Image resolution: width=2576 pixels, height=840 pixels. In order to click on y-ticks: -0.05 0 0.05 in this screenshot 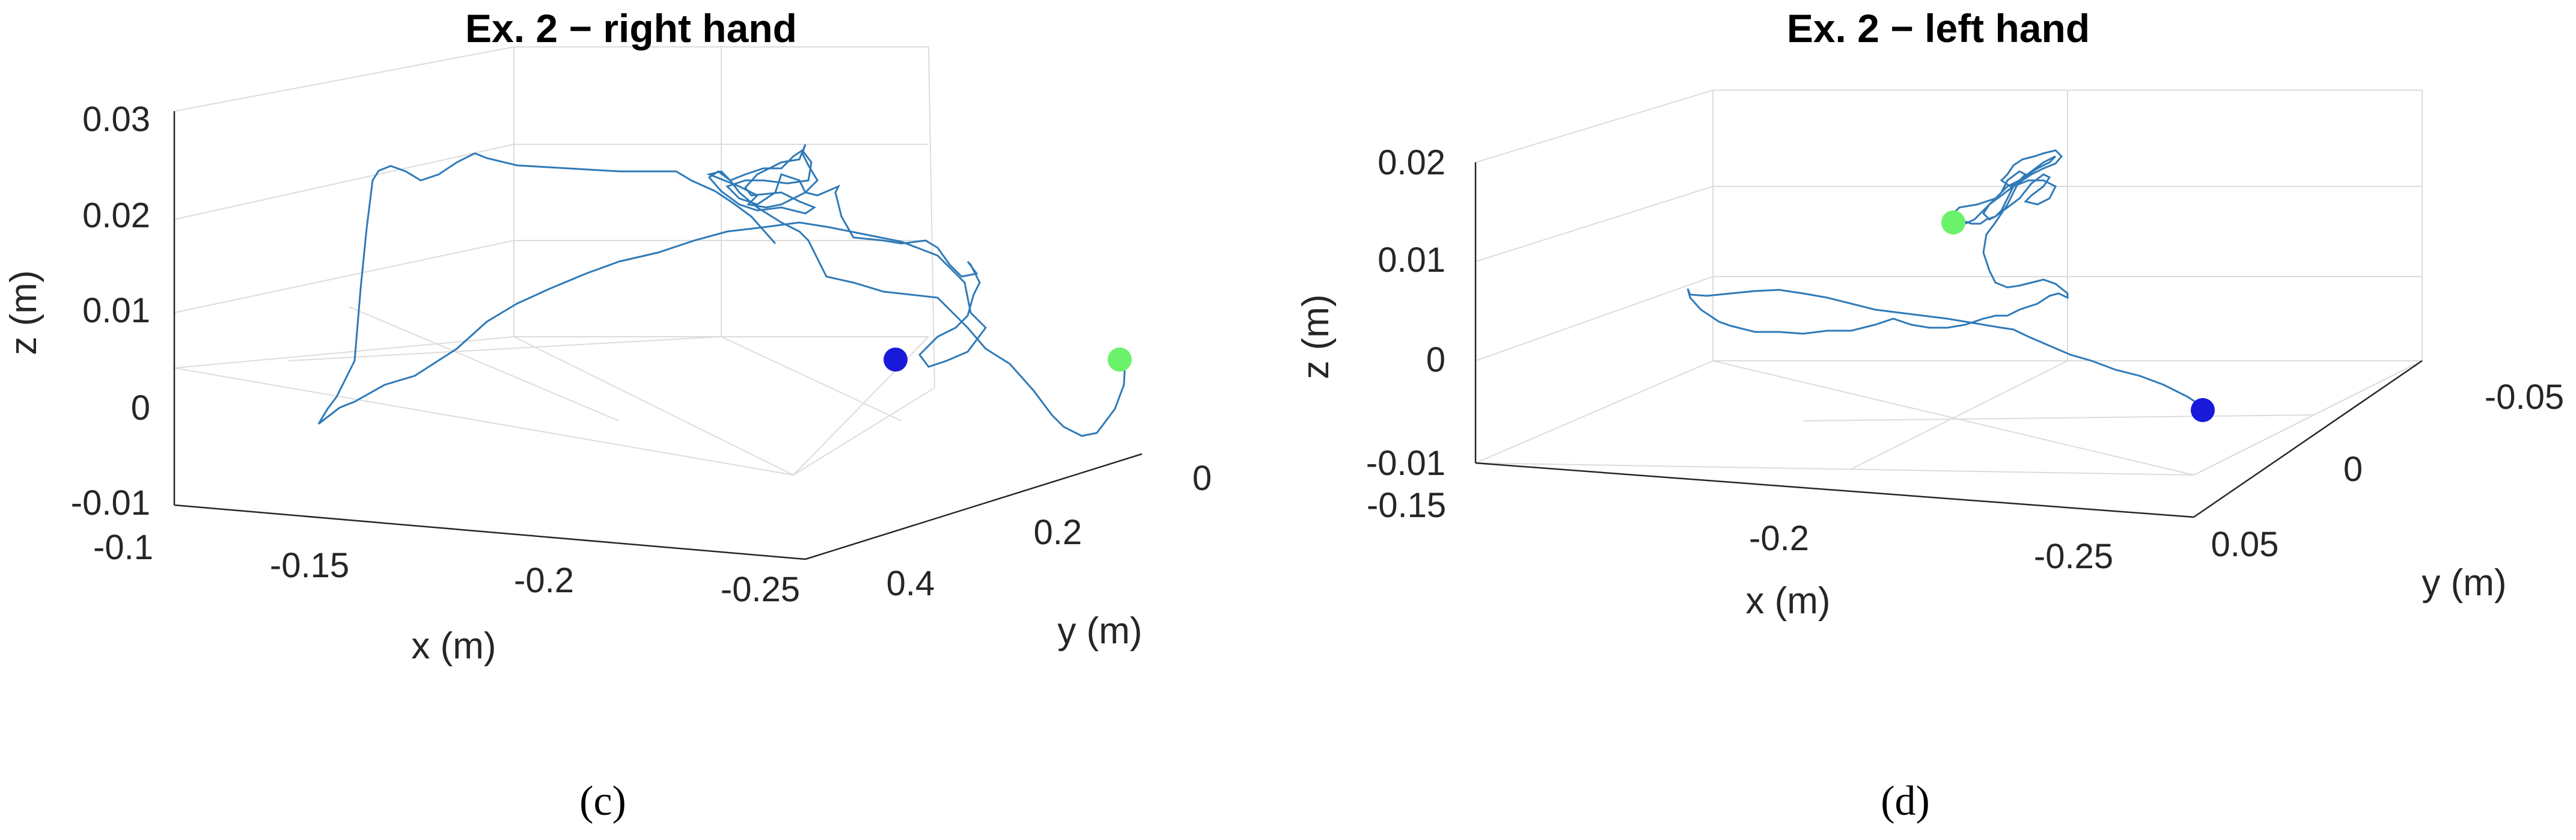, I will do `click(2388, 471)`.